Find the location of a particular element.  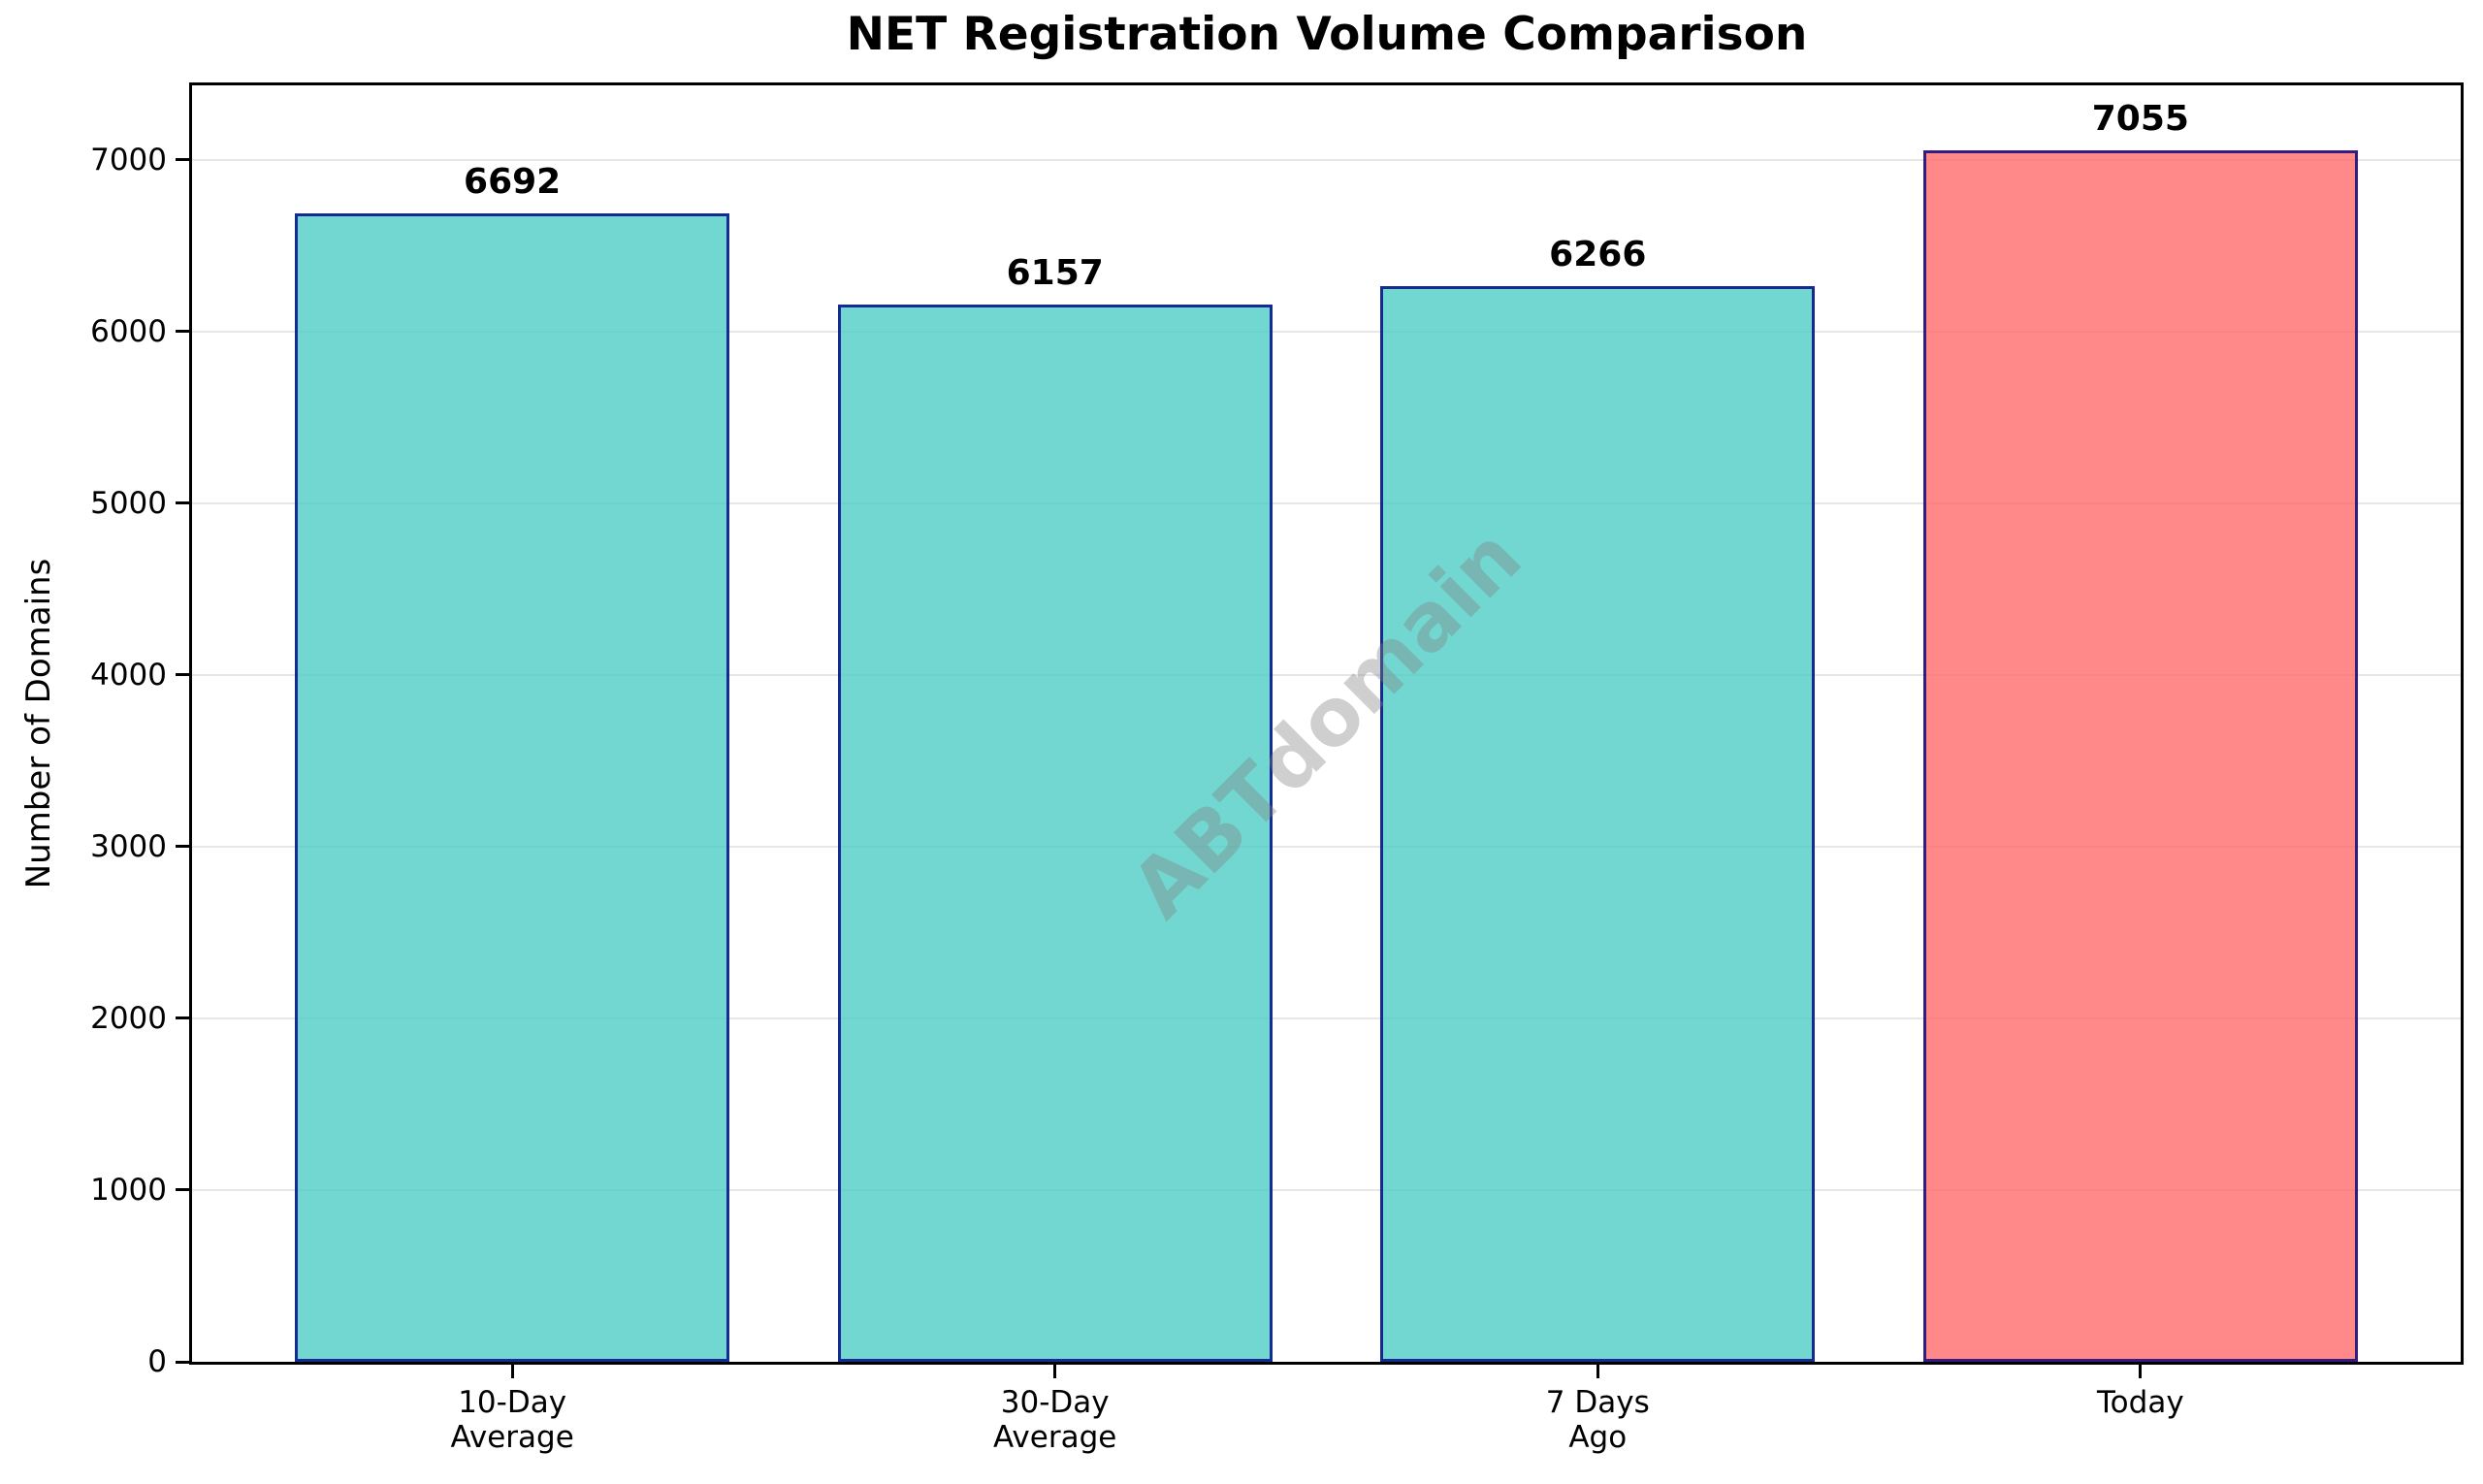

y-tick-label: 1000 is located at coordinates (129, 1190).